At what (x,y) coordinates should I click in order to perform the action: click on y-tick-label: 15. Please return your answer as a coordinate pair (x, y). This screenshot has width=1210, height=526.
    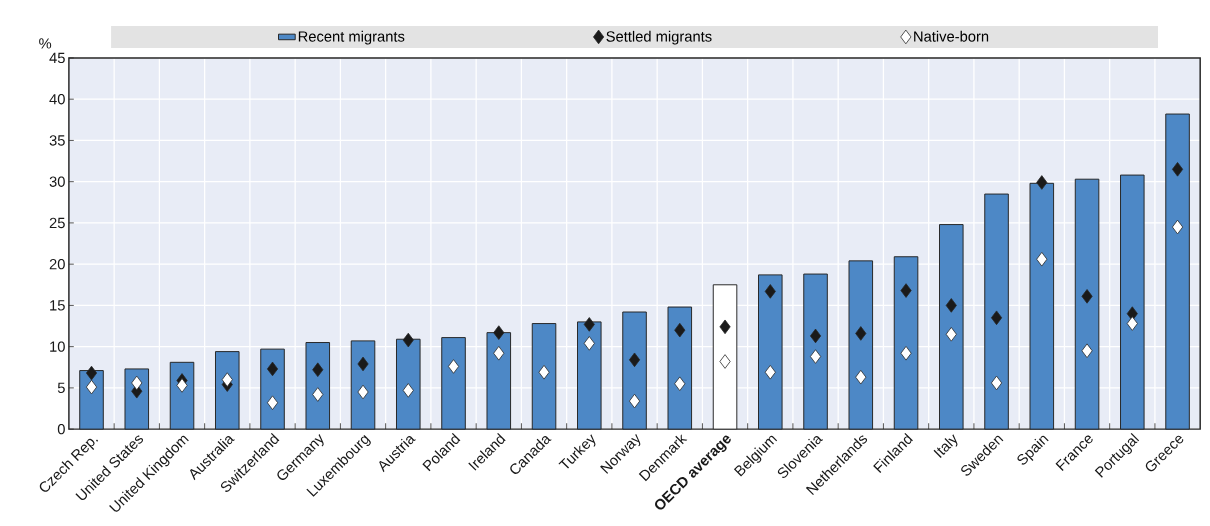
    Looking at the image, I should click on (57, 305).